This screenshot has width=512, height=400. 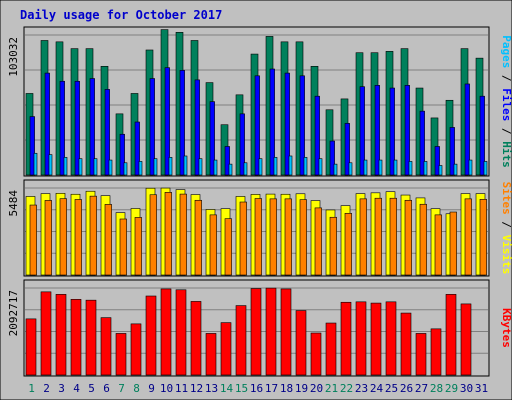 I want to click on legend-visits-sites: Sites / Visits, so click(x=506, y=228).